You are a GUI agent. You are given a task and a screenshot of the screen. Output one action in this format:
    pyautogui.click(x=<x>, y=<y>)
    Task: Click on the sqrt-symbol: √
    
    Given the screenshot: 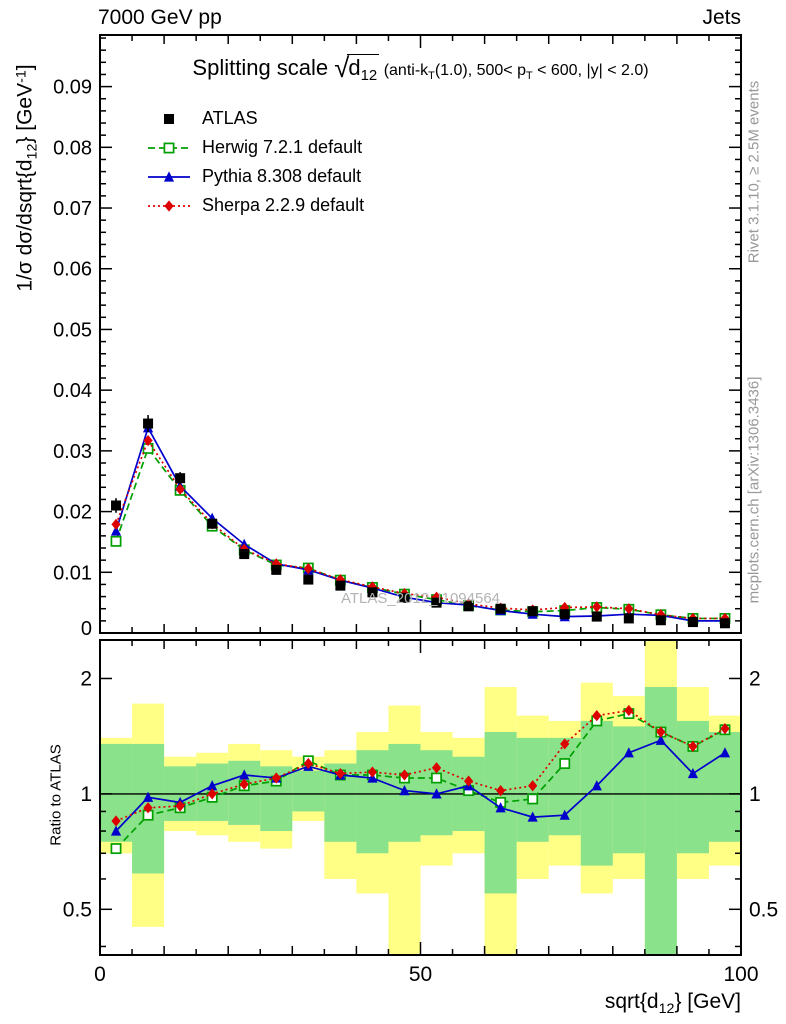 What is the action you would take?
    pyautogui.click(x=342, y=67)
    